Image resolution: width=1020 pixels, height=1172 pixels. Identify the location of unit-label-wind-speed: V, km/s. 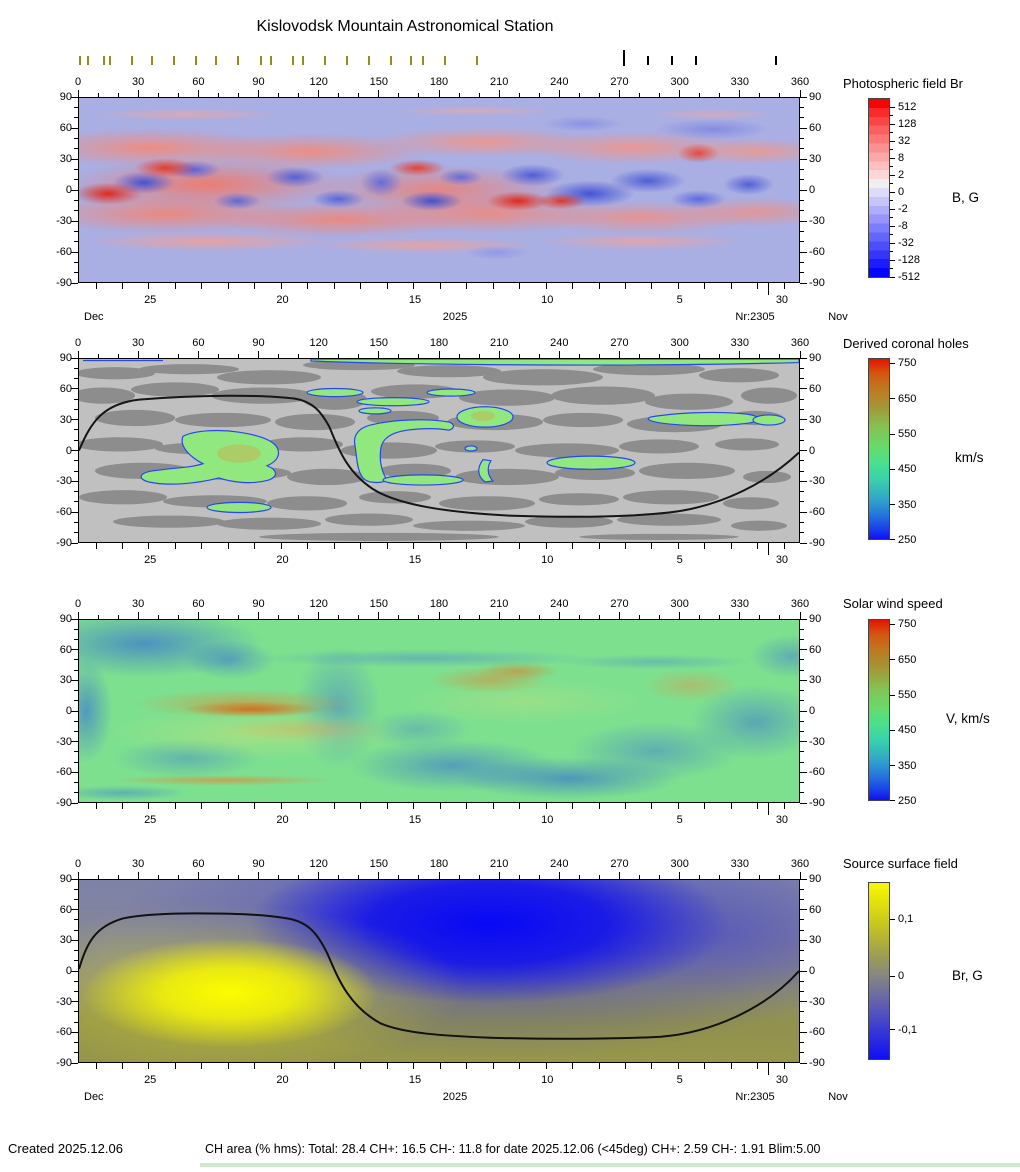
(968, 718).